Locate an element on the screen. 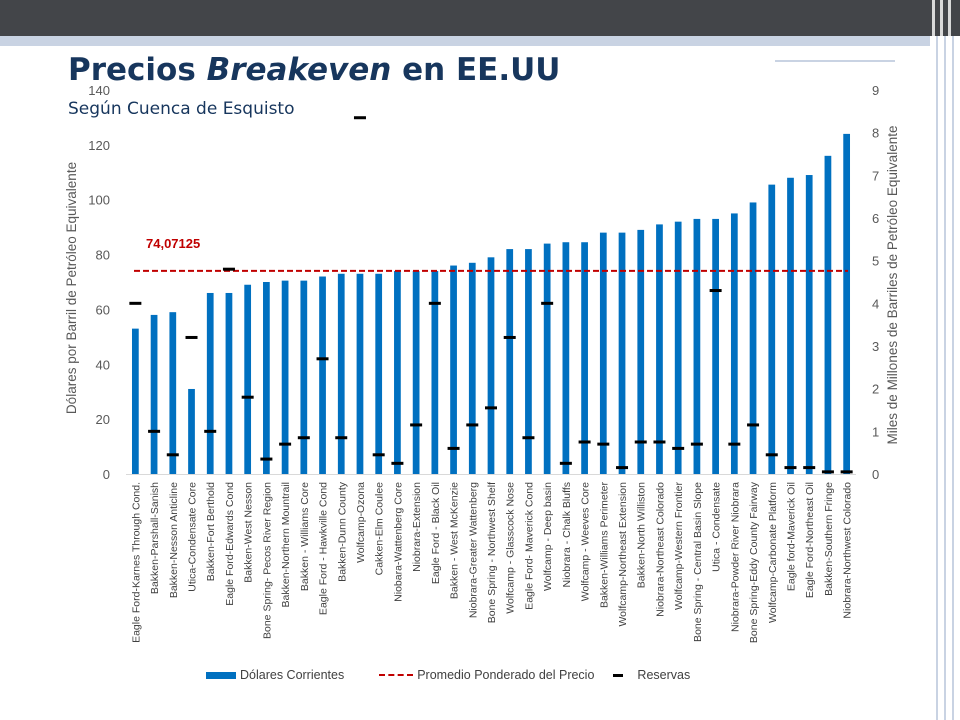  title-italic: Breakeven is located at coordinates (299, 70).